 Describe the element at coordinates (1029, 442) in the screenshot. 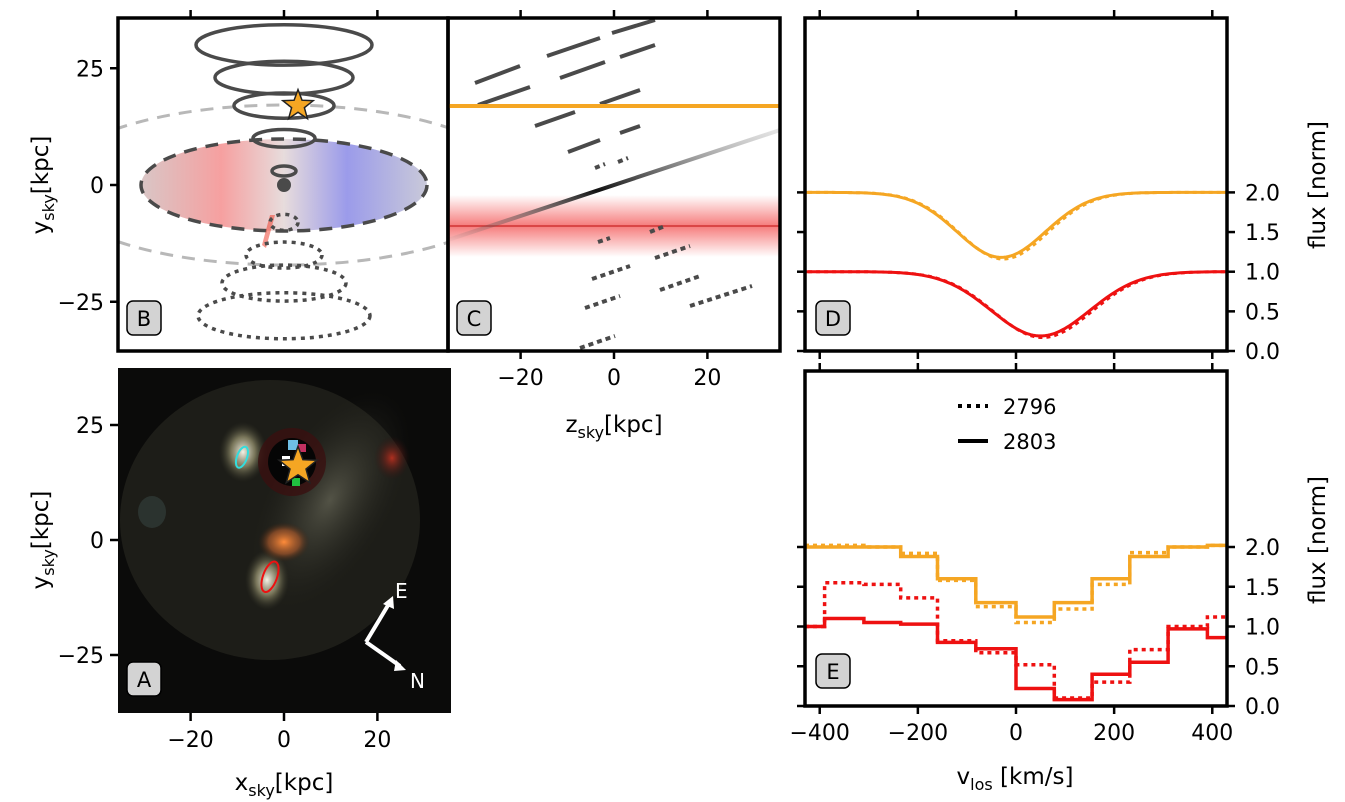

I see `legend-label-2803: 2803` at that location.